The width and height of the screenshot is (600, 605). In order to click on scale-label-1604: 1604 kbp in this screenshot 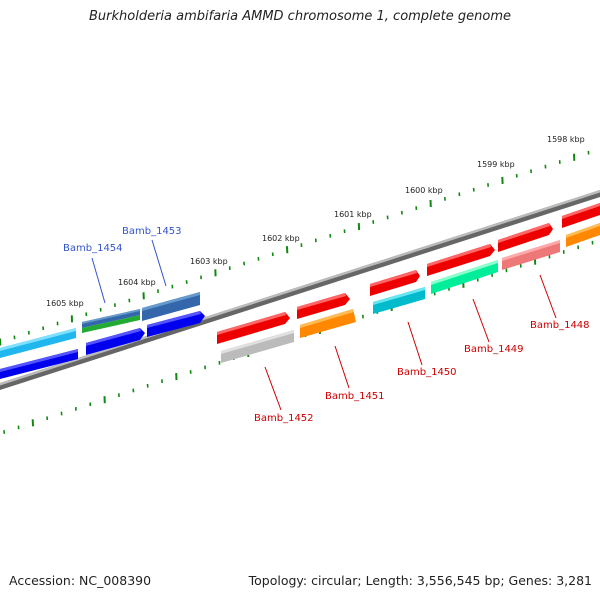, I will do `click(137, 282)`.